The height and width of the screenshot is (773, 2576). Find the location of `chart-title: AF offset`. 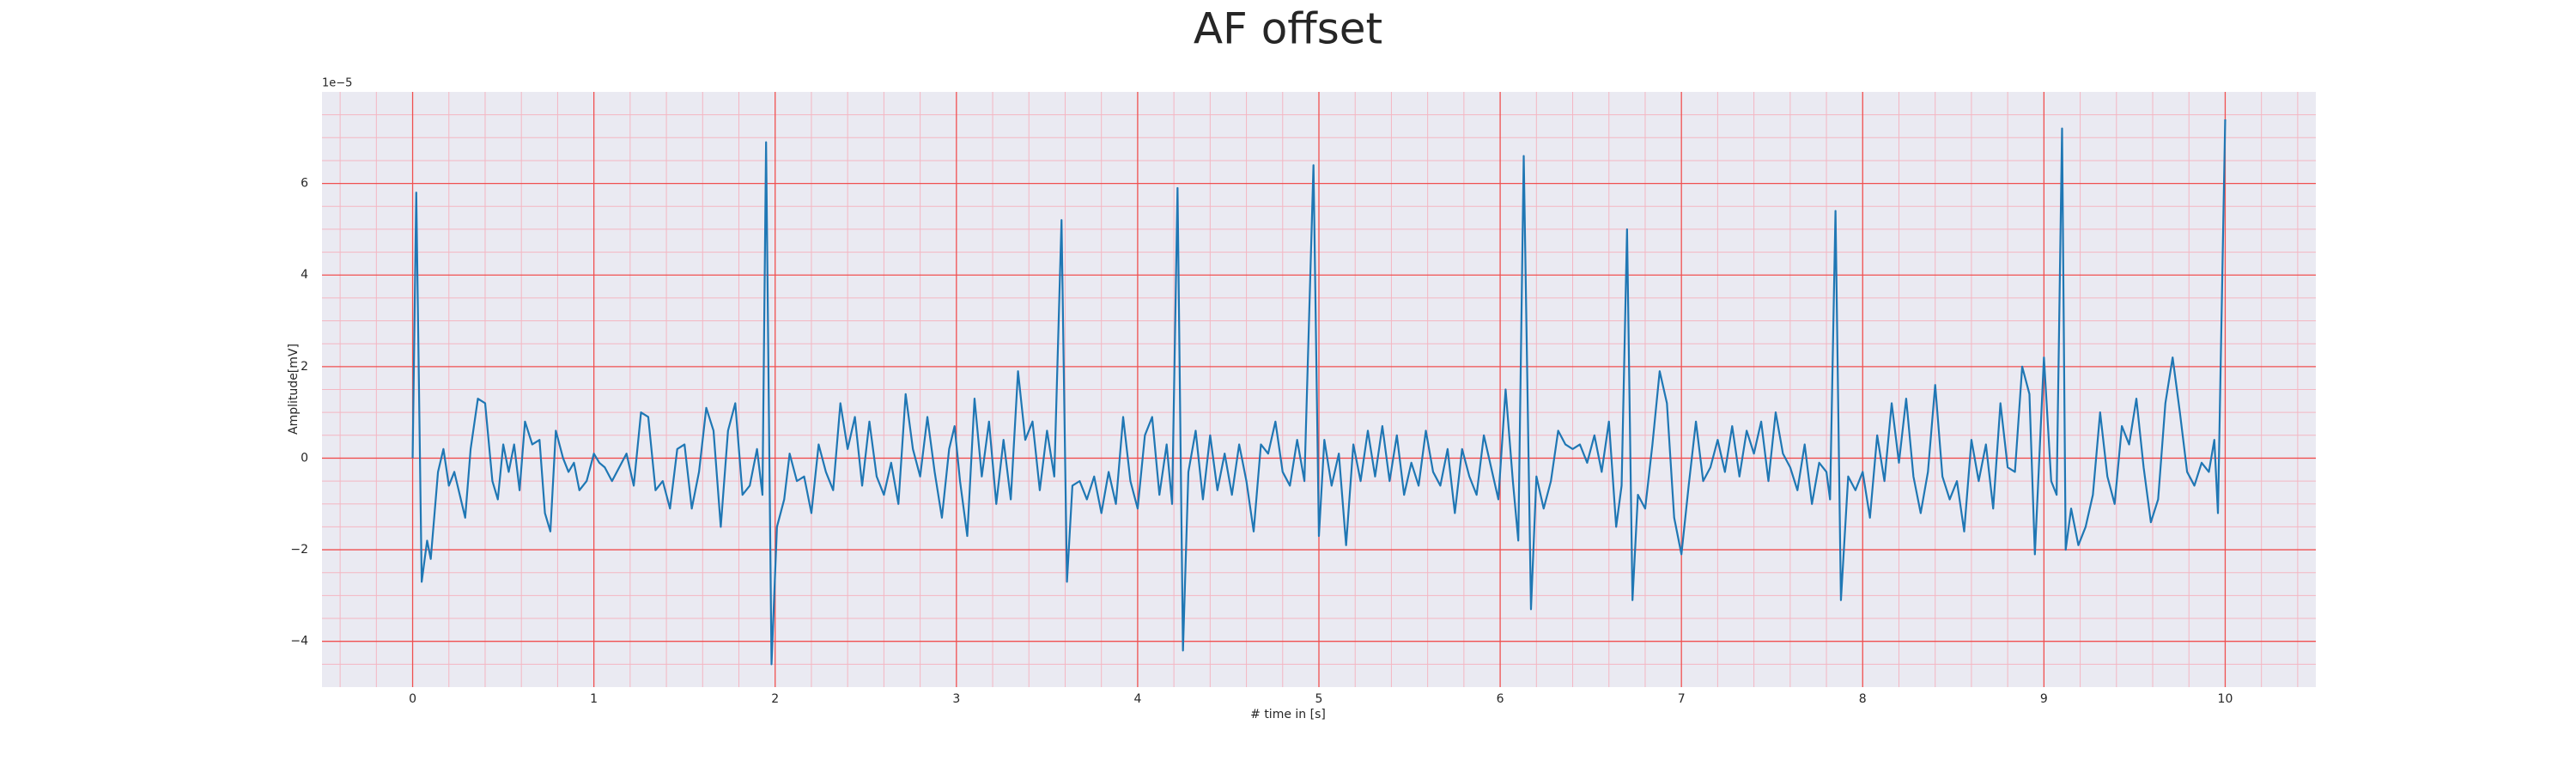

chart-title: AF offset is located at coordinates (1288, 29).